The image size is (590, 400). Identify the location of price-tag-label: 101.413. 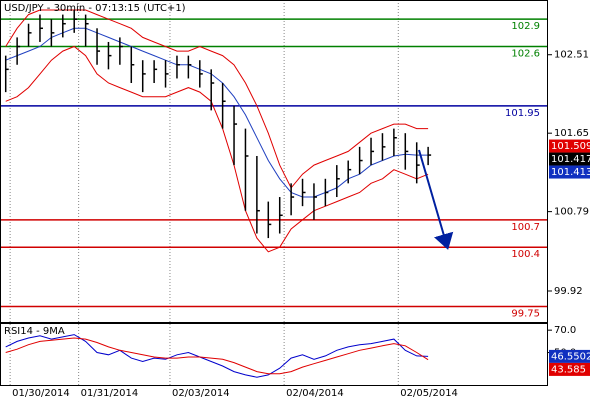
(570, 172).